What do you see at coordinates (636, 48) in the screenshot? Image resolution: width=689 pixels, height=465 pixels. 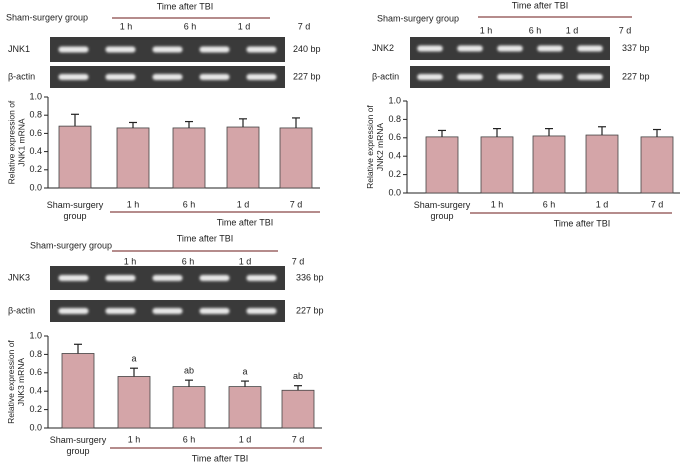 I see `gel-size-label: 337 bp` at bounding box center [636, 48].